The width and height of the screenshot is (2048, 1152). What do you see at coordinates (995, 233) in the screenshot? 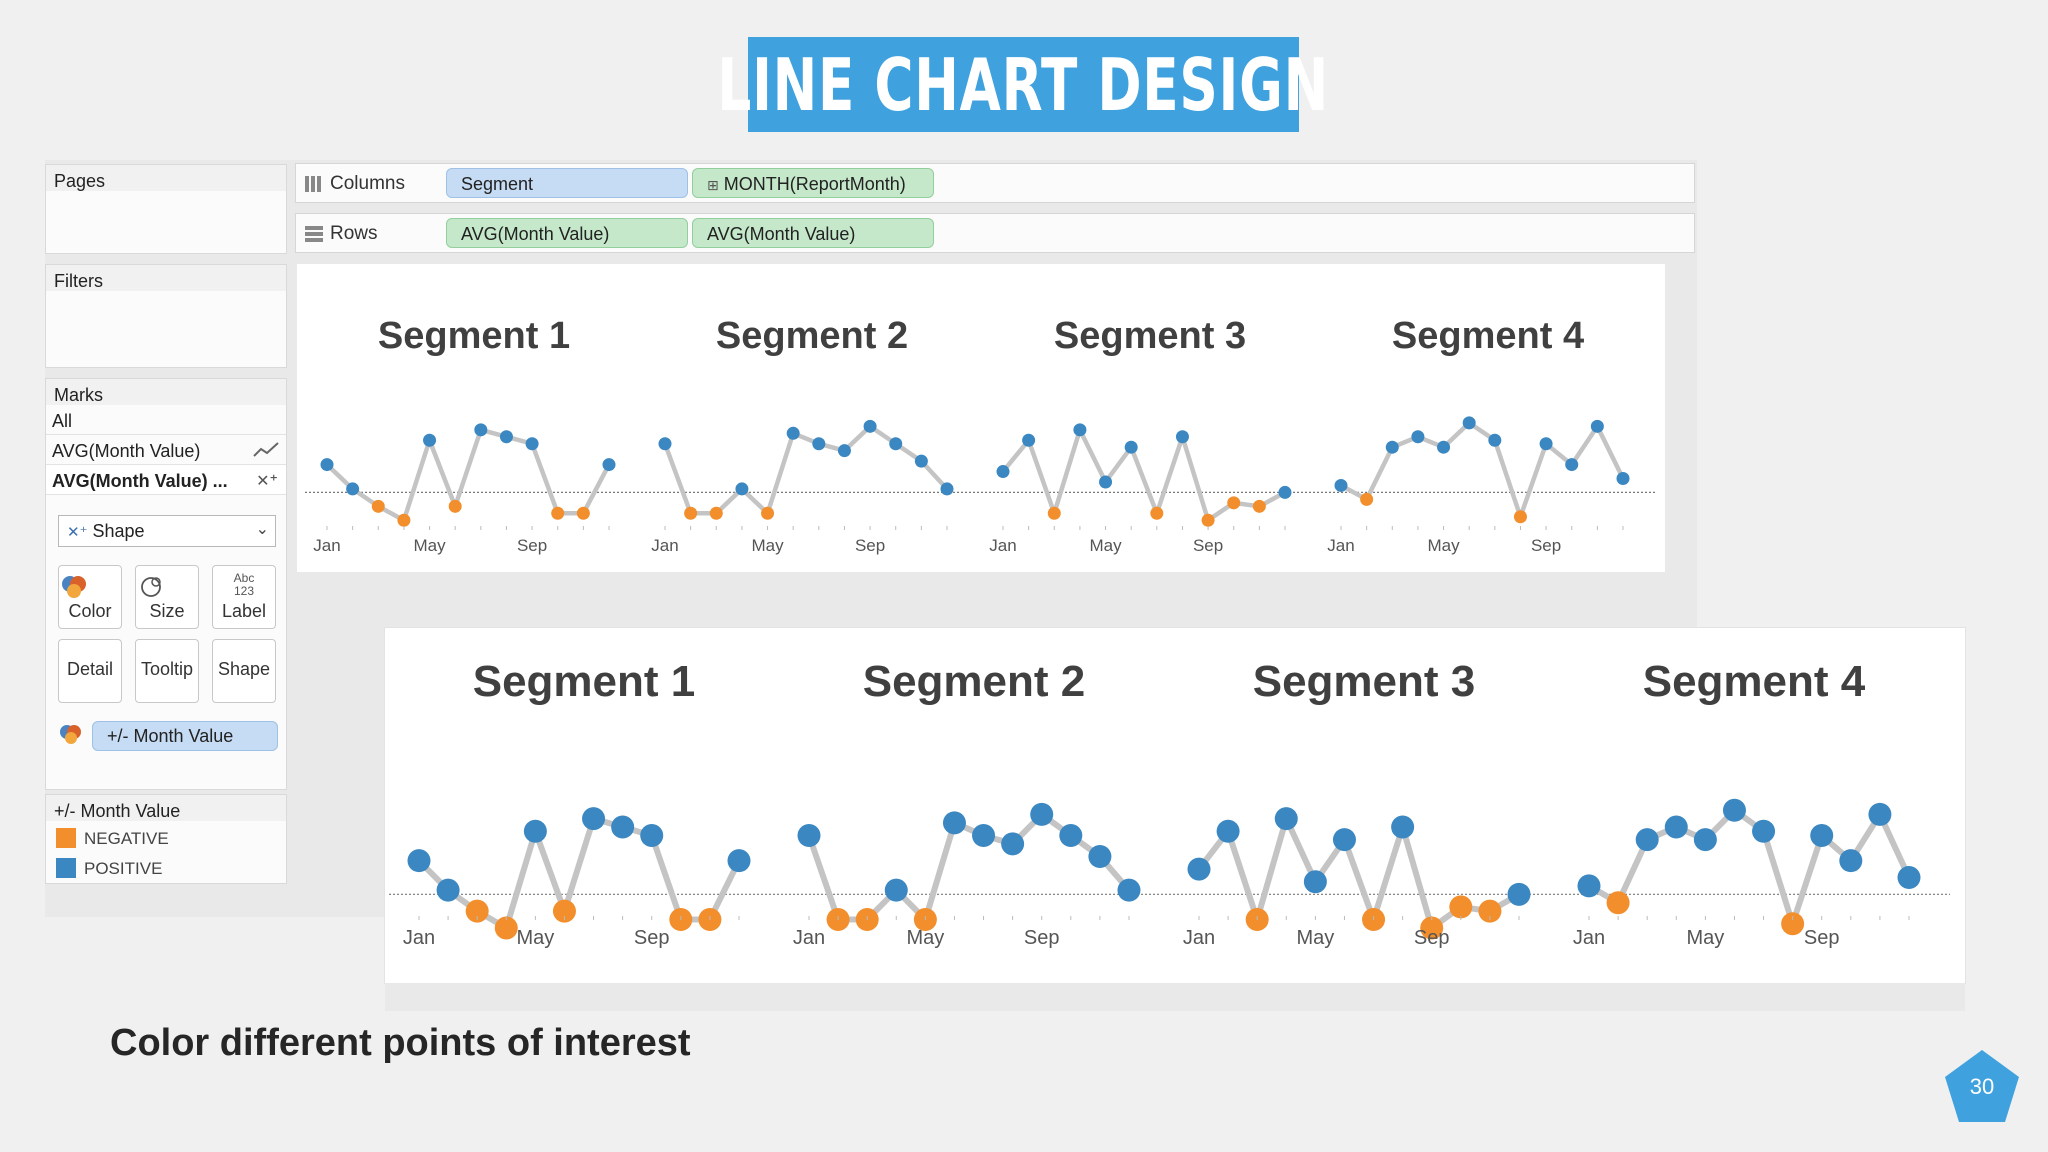
I see `rows-shelf: Rows AVG(Month Value) AVG(Month Value)` at bounding box center [995, 233].